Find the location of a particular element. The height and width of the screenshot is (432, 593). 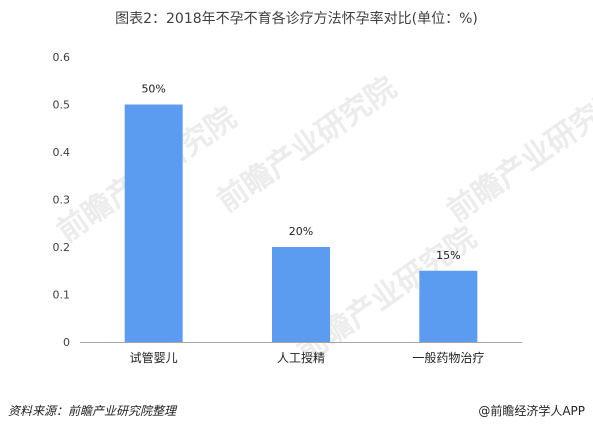

x-tick-label: 人工授精 is located at coordinates (301, 357).